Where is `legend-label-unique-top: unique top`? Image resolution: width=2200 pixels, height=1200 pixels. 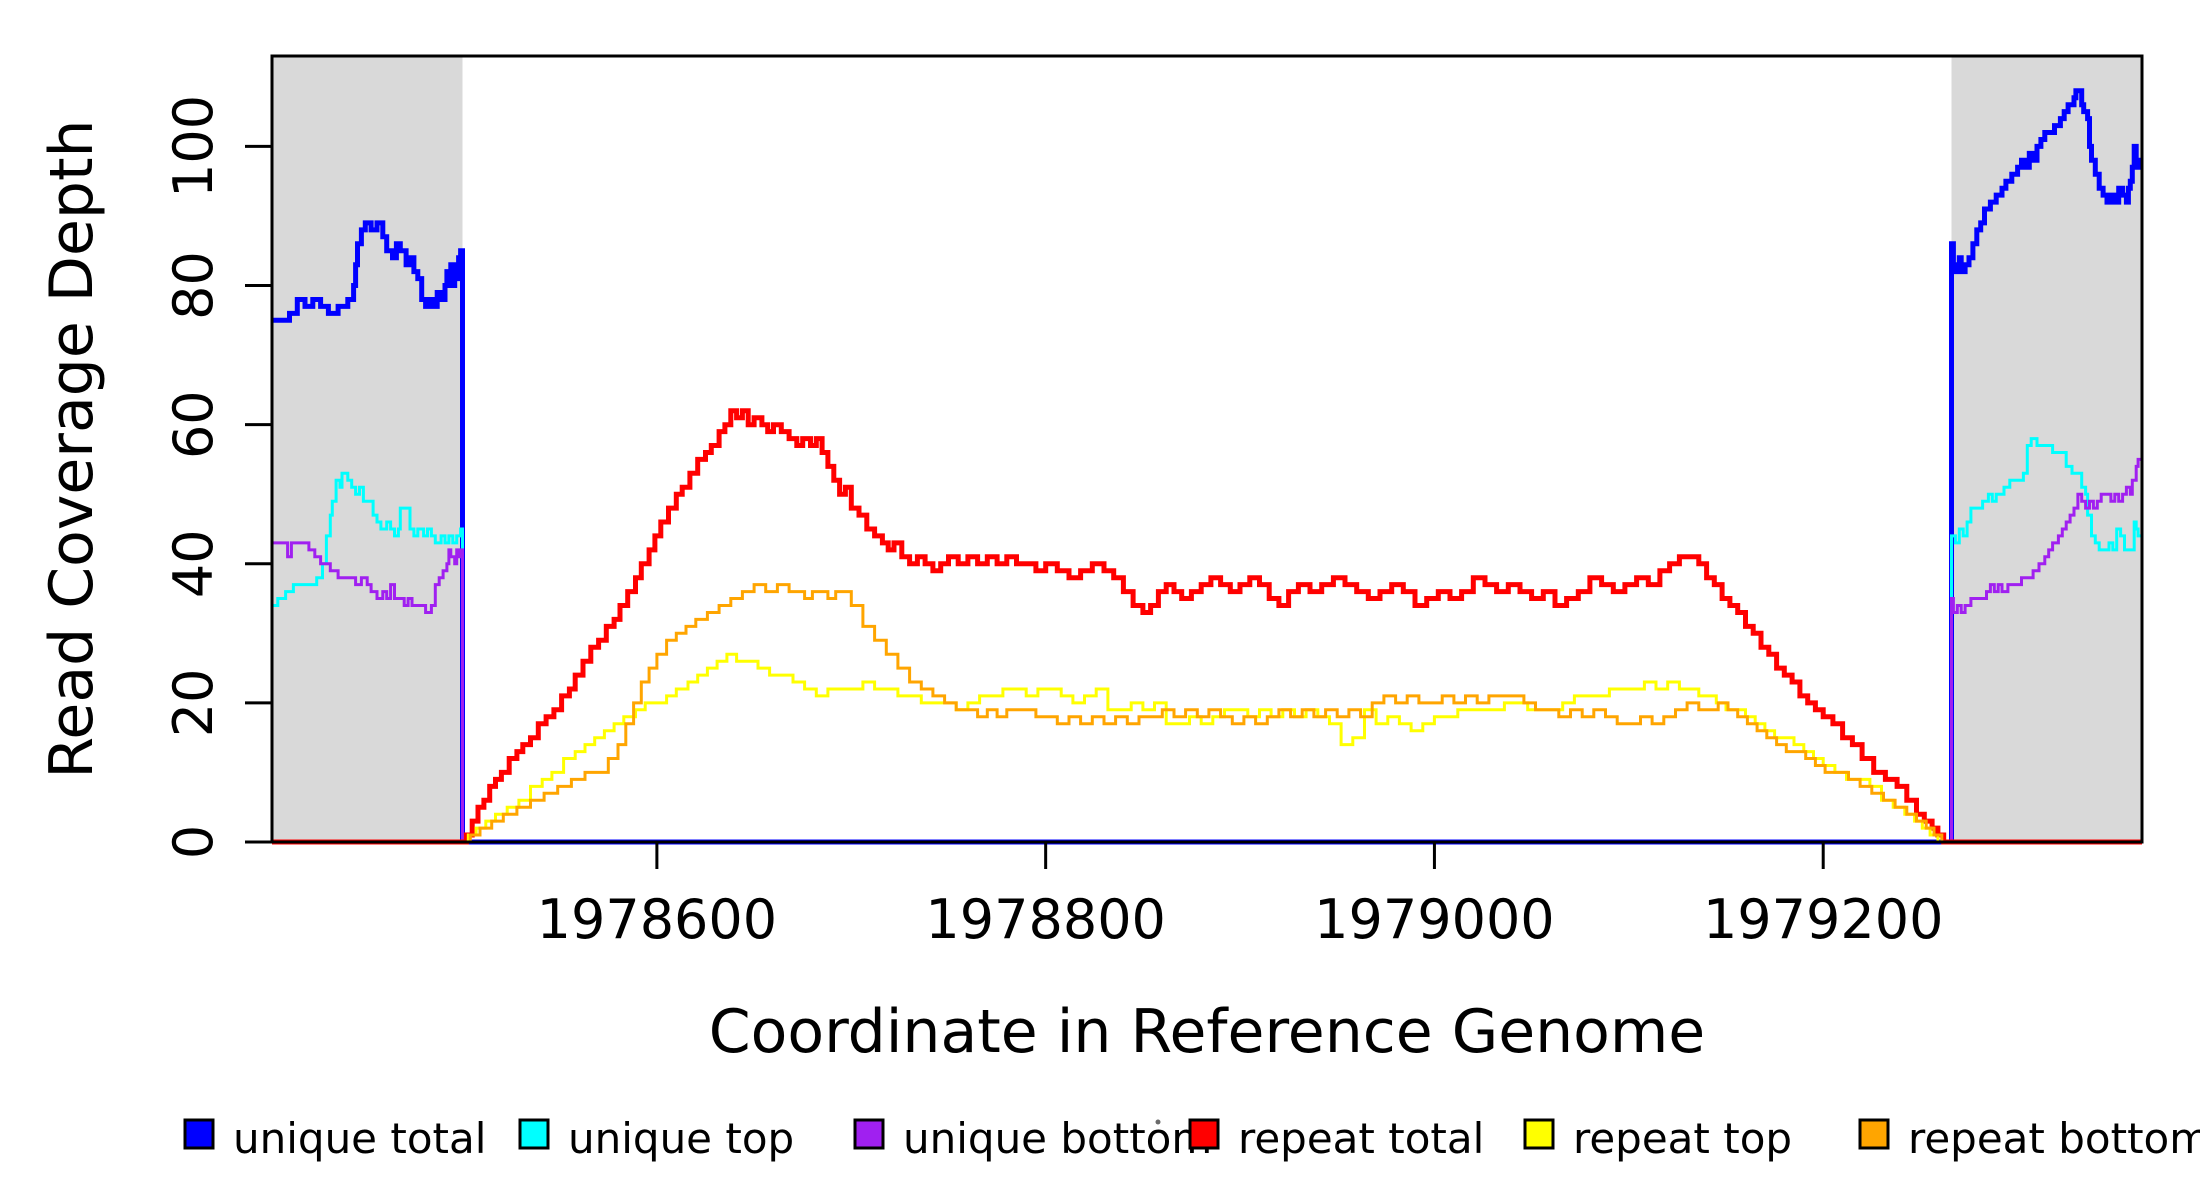
legend-label-unique-top: unique top is located at coordinates (681, 1138).